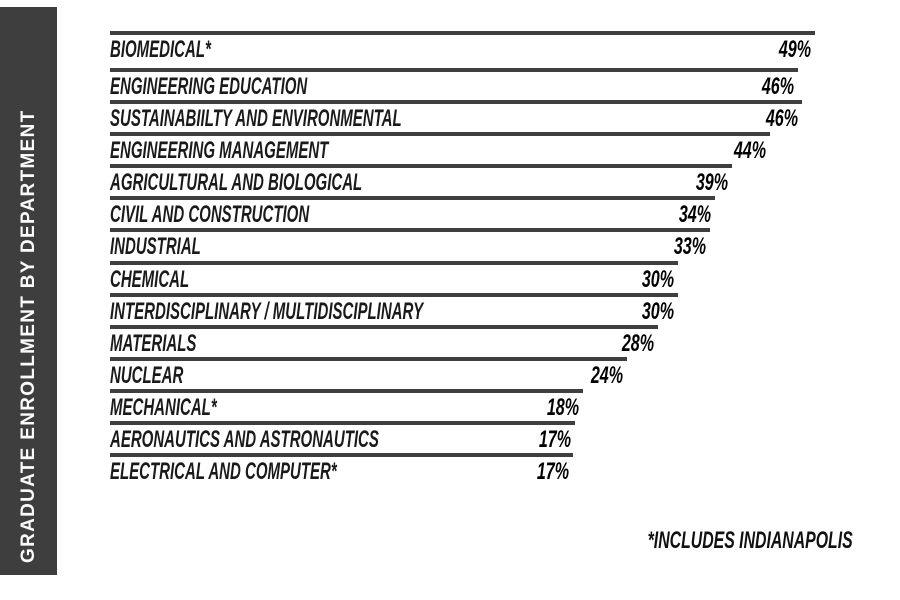 The image size is (900, 600). I want to click on bar-category-label: AERONAUTICS AND ASTRONAUTICS, so click(244, 440).